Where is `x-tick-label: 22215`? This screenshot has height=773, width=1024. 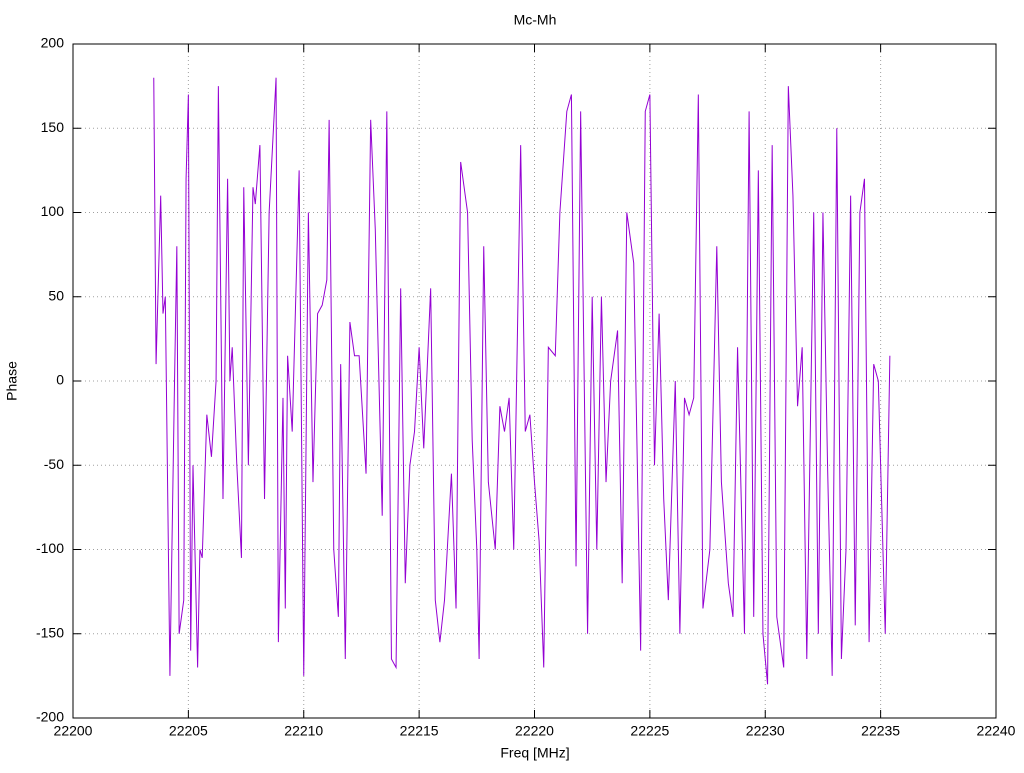
x-tick-label: 22215 is located at coordinates (419, 731).